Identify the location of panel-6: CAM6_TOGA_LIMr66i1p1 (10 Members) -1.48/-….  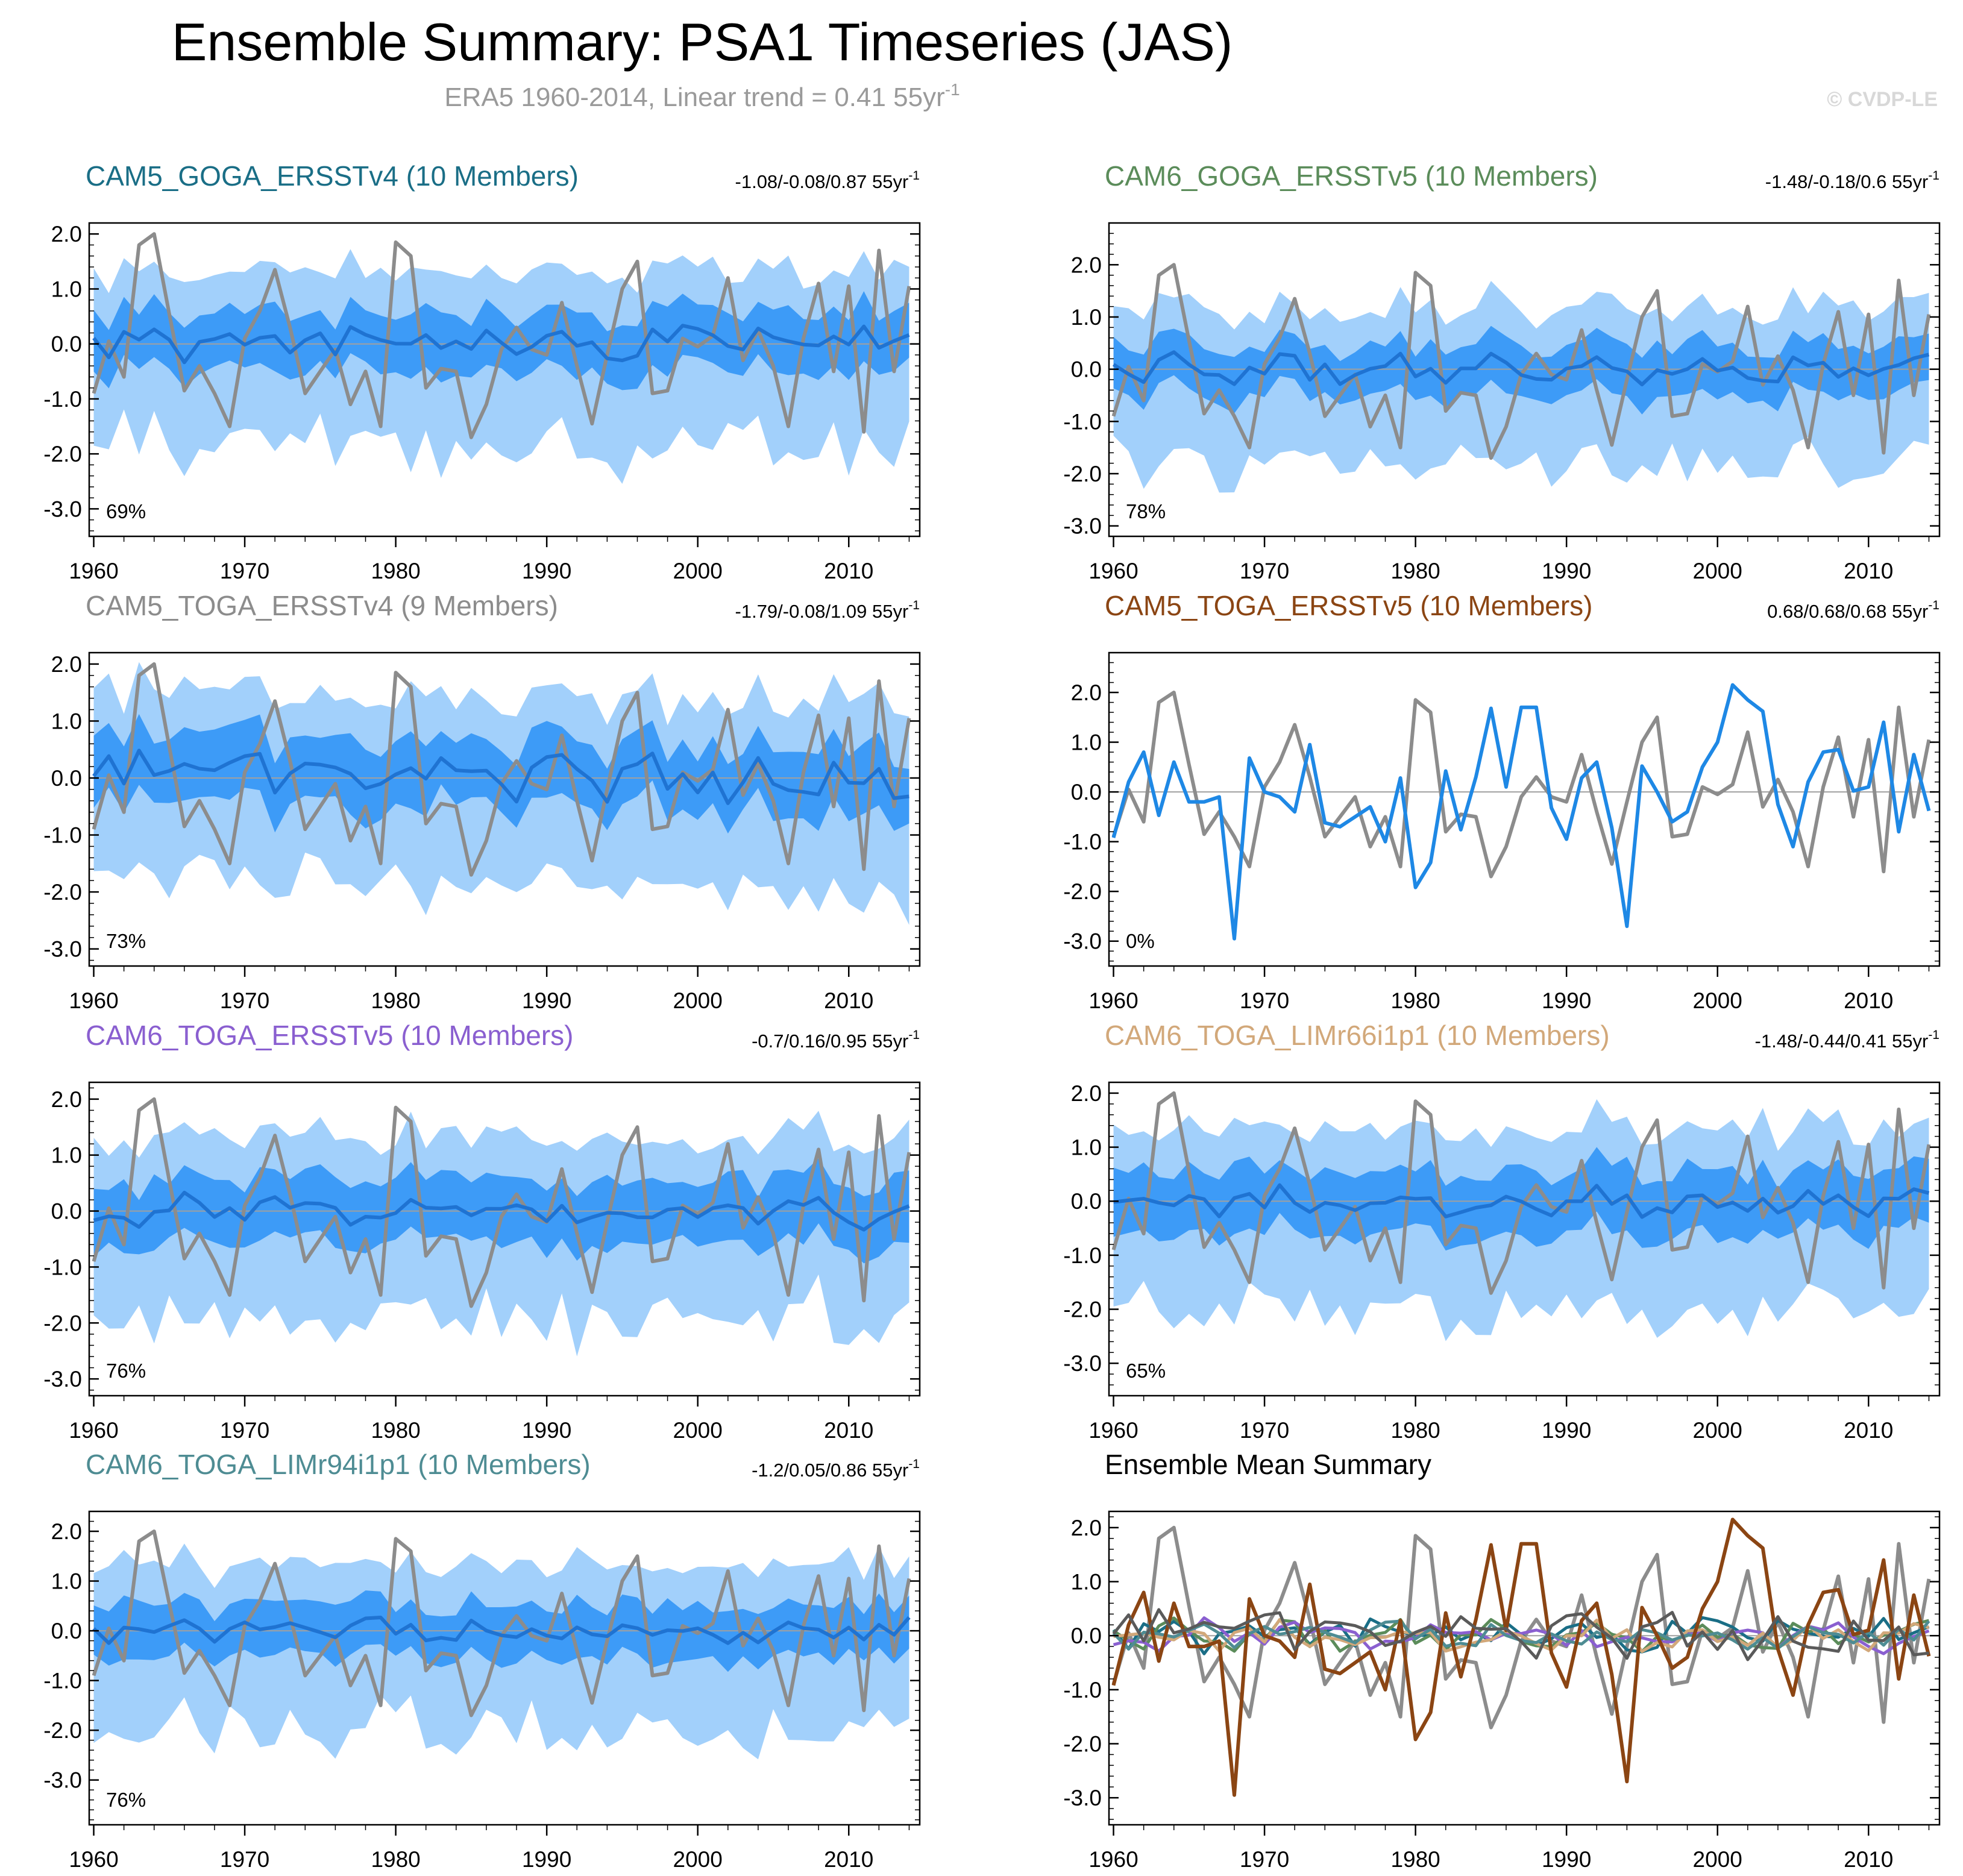
(1502, 1231).